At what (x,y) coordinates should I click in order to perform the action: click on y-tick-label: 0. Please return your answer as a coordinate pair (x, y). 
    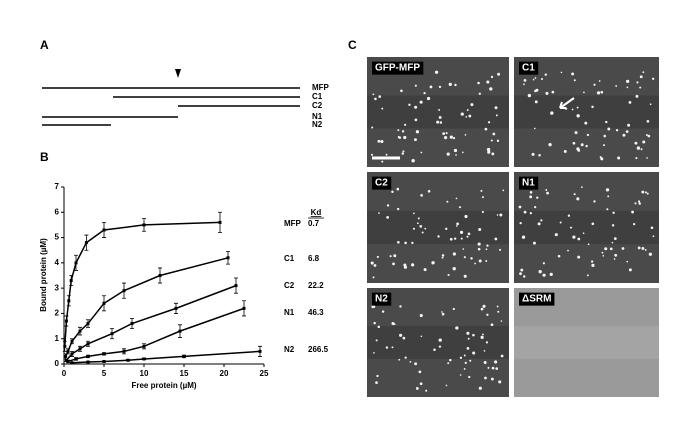
    Looking at the image, I should click on (57, 363).